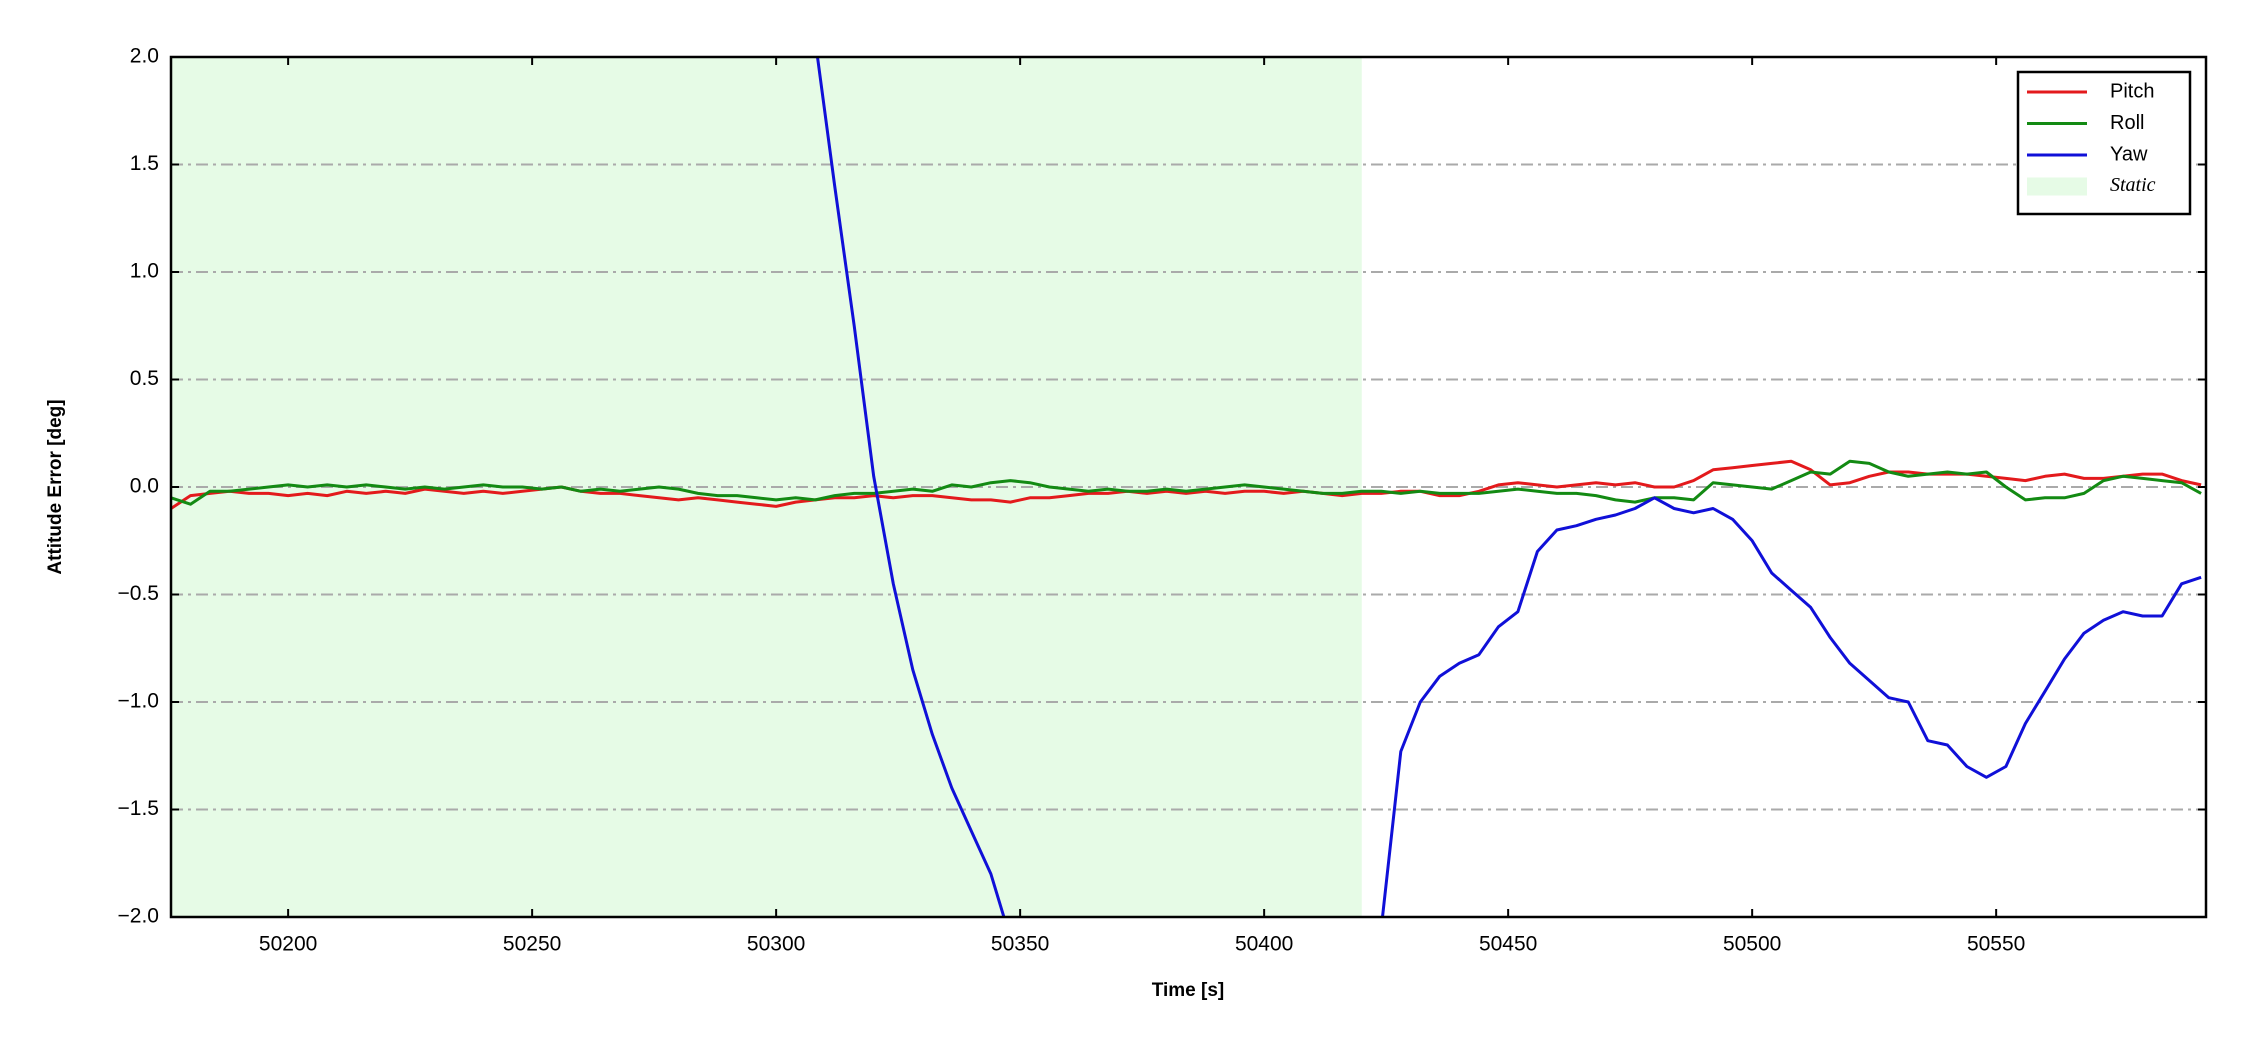 The width and height of the screenshot is (2250, 1050). I want to click on x-tick-label: 50450, so click(1508, 944).